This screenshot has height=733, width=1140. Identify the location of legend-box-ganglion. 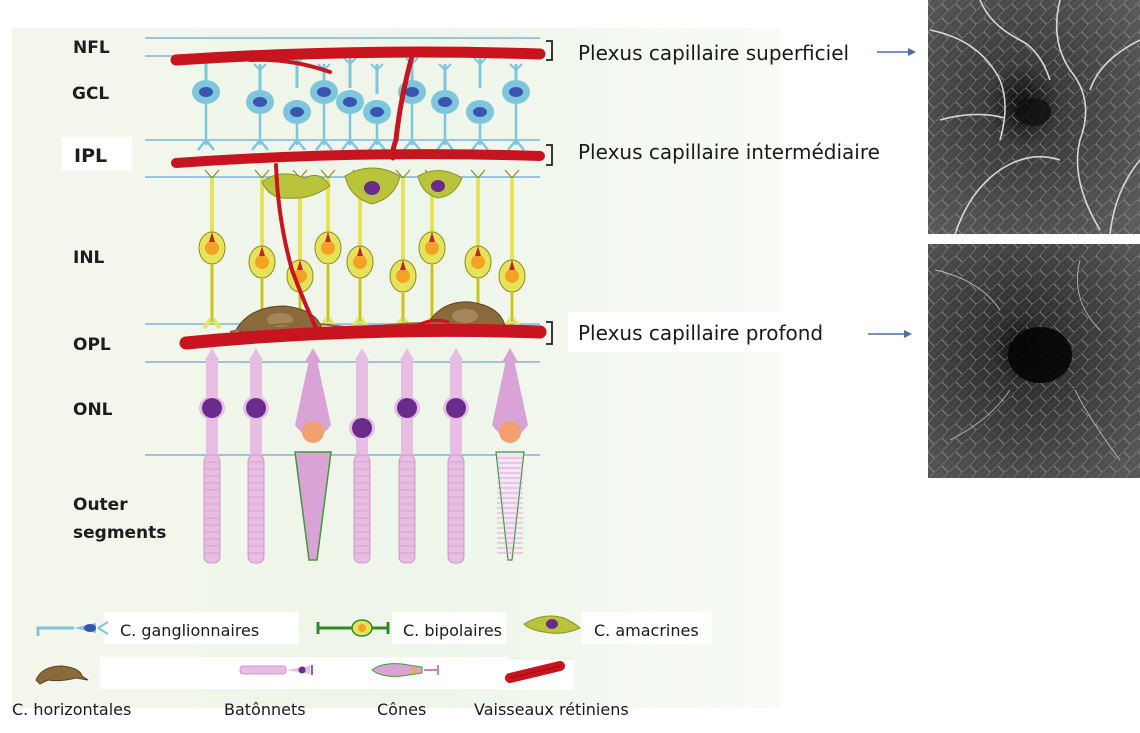
(201, 628).